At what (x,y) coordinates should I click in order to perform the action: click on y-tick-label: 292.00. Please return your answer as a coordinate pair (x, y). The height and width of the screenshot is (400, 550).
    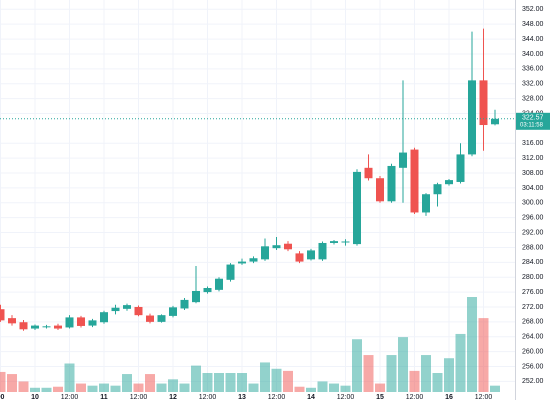
    Looking at the image, I should click on (533, 232).